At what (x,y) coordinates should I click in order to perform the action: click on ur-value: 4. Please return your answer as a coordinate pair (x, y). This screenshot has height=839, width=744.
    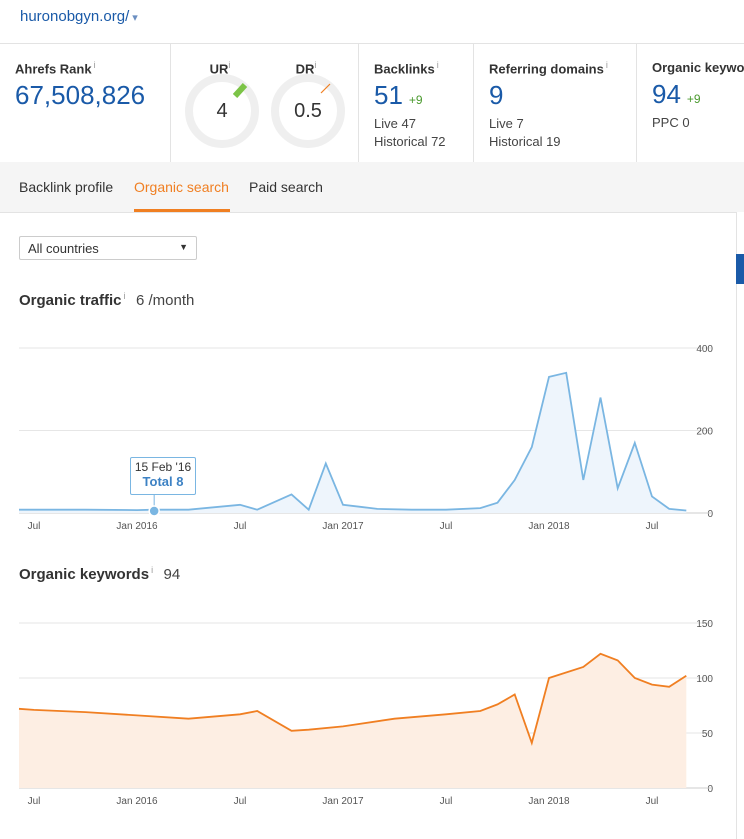
    Looking at the image, I should click on (222, 111).